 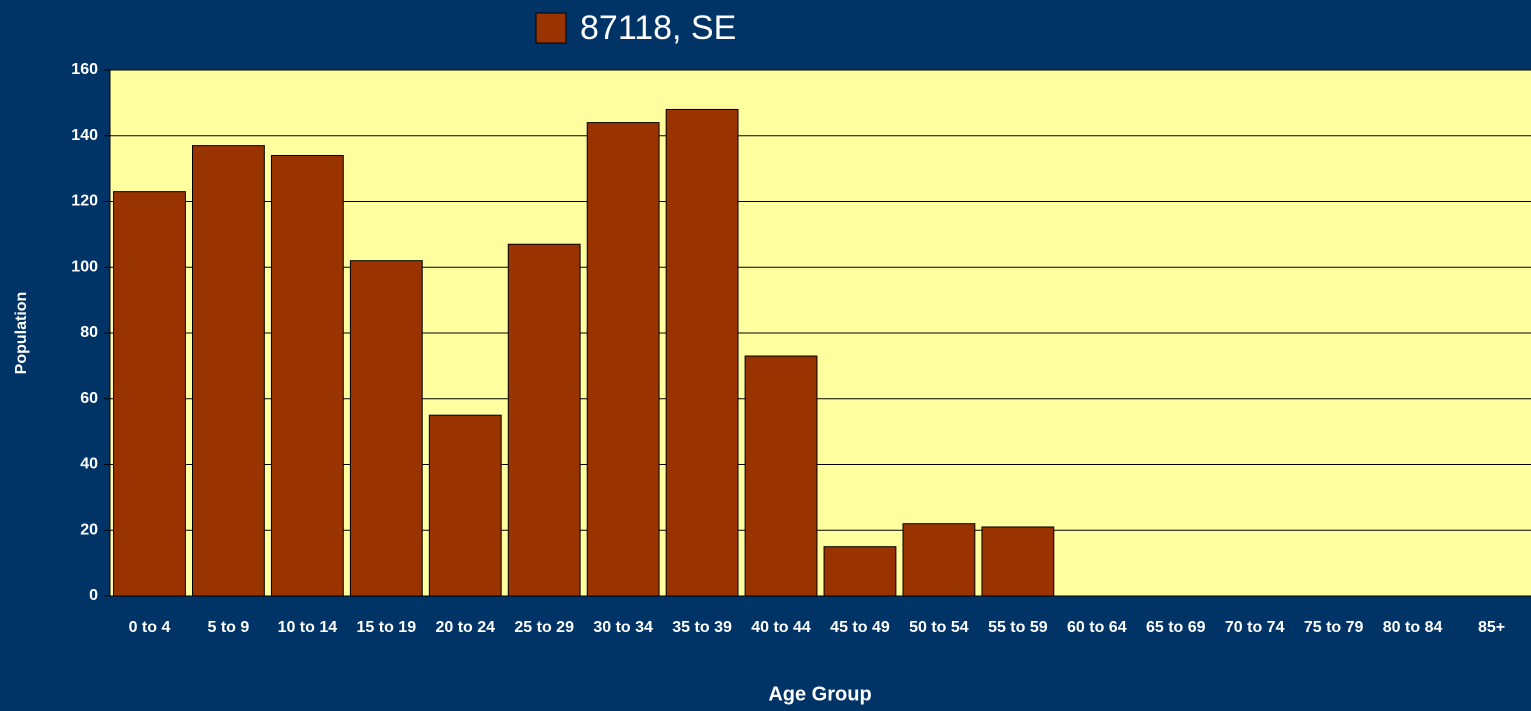 What do you see at coordinates (1097, 627) in the screenshot?
I see `x-tick-label: 60 to 64` at bounding box center [1097, 627].